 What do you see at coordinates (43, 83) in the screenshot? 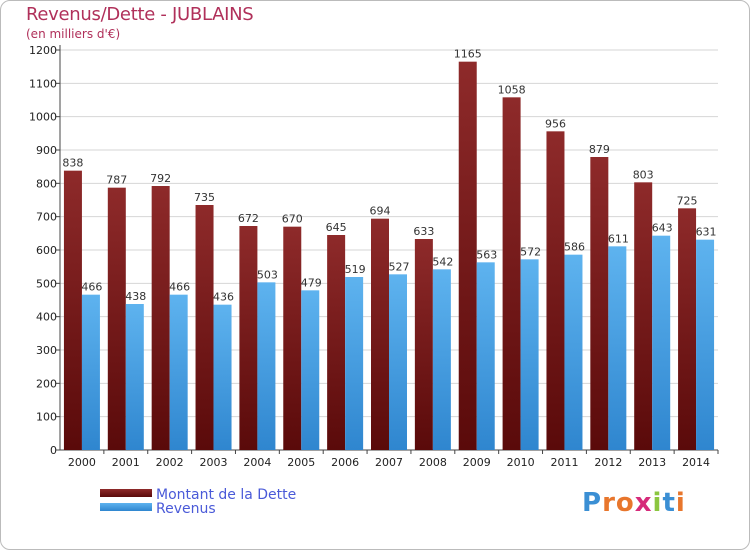
I see `y-tick-label: 1100` at bounding box center [43, 83].